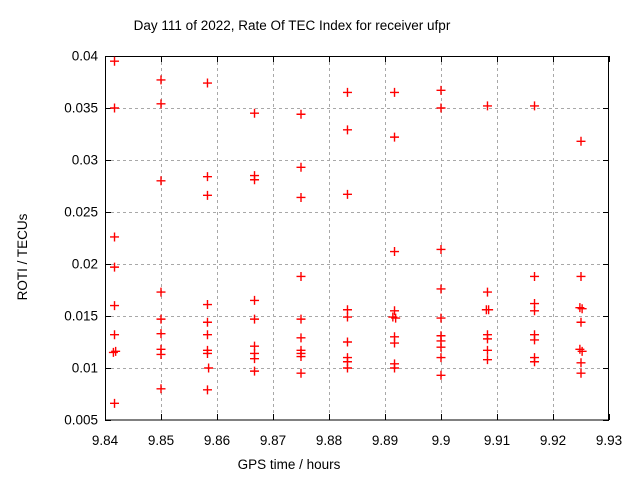 This screenshot has height=485, width=640. I want to click on y-tick-label: 0.02, so click(85, 264).